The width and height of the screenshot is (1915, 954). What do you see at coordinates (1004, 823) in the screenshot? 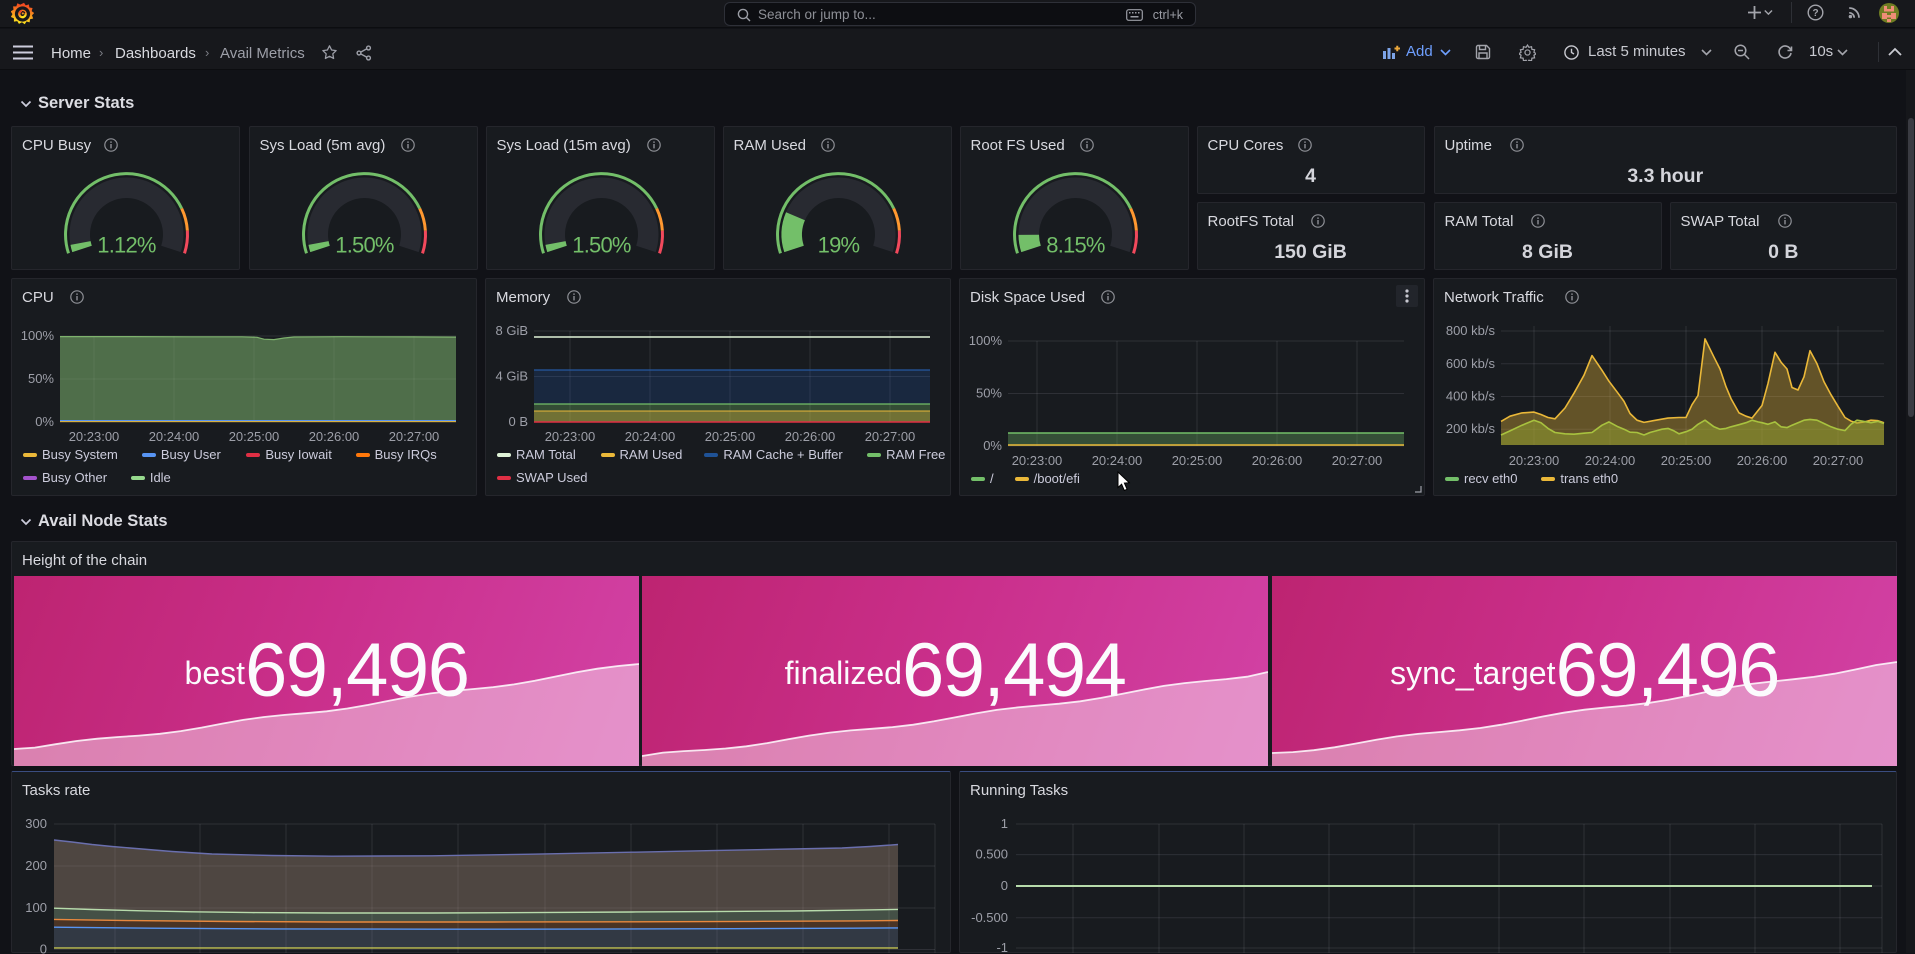
I see `svg-text: 1` at bounding box center [1004, 823].